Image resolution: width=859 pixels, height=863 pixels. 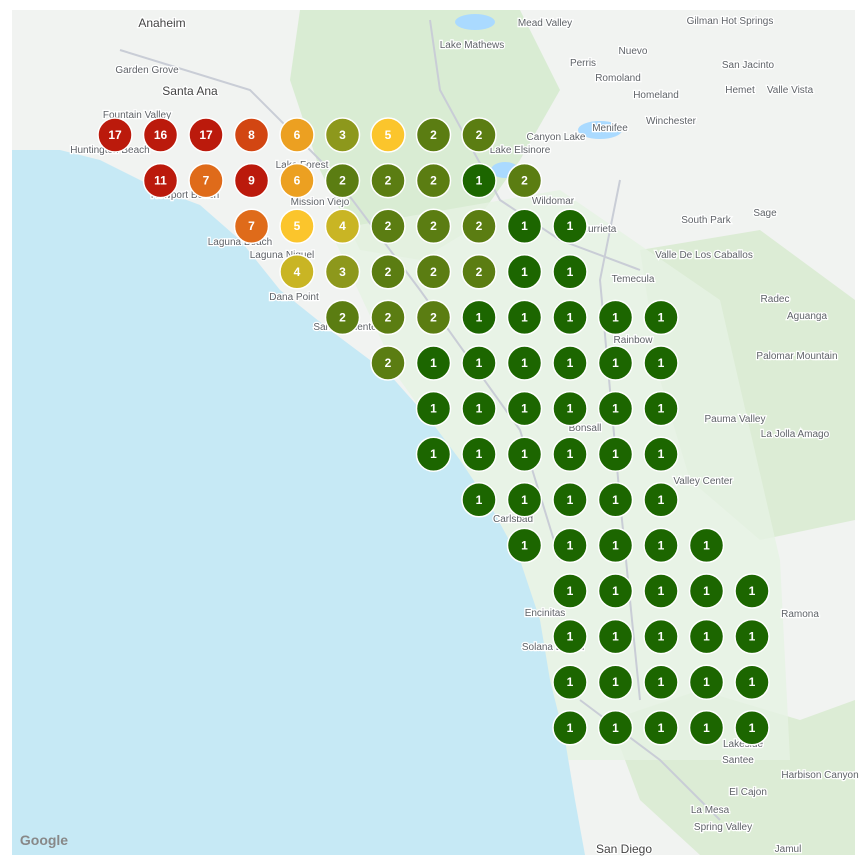 What do you see at coordinates (251, 135) in the screenshot?
I see `cluster-marker: 8` at bounding box center [251, 135].